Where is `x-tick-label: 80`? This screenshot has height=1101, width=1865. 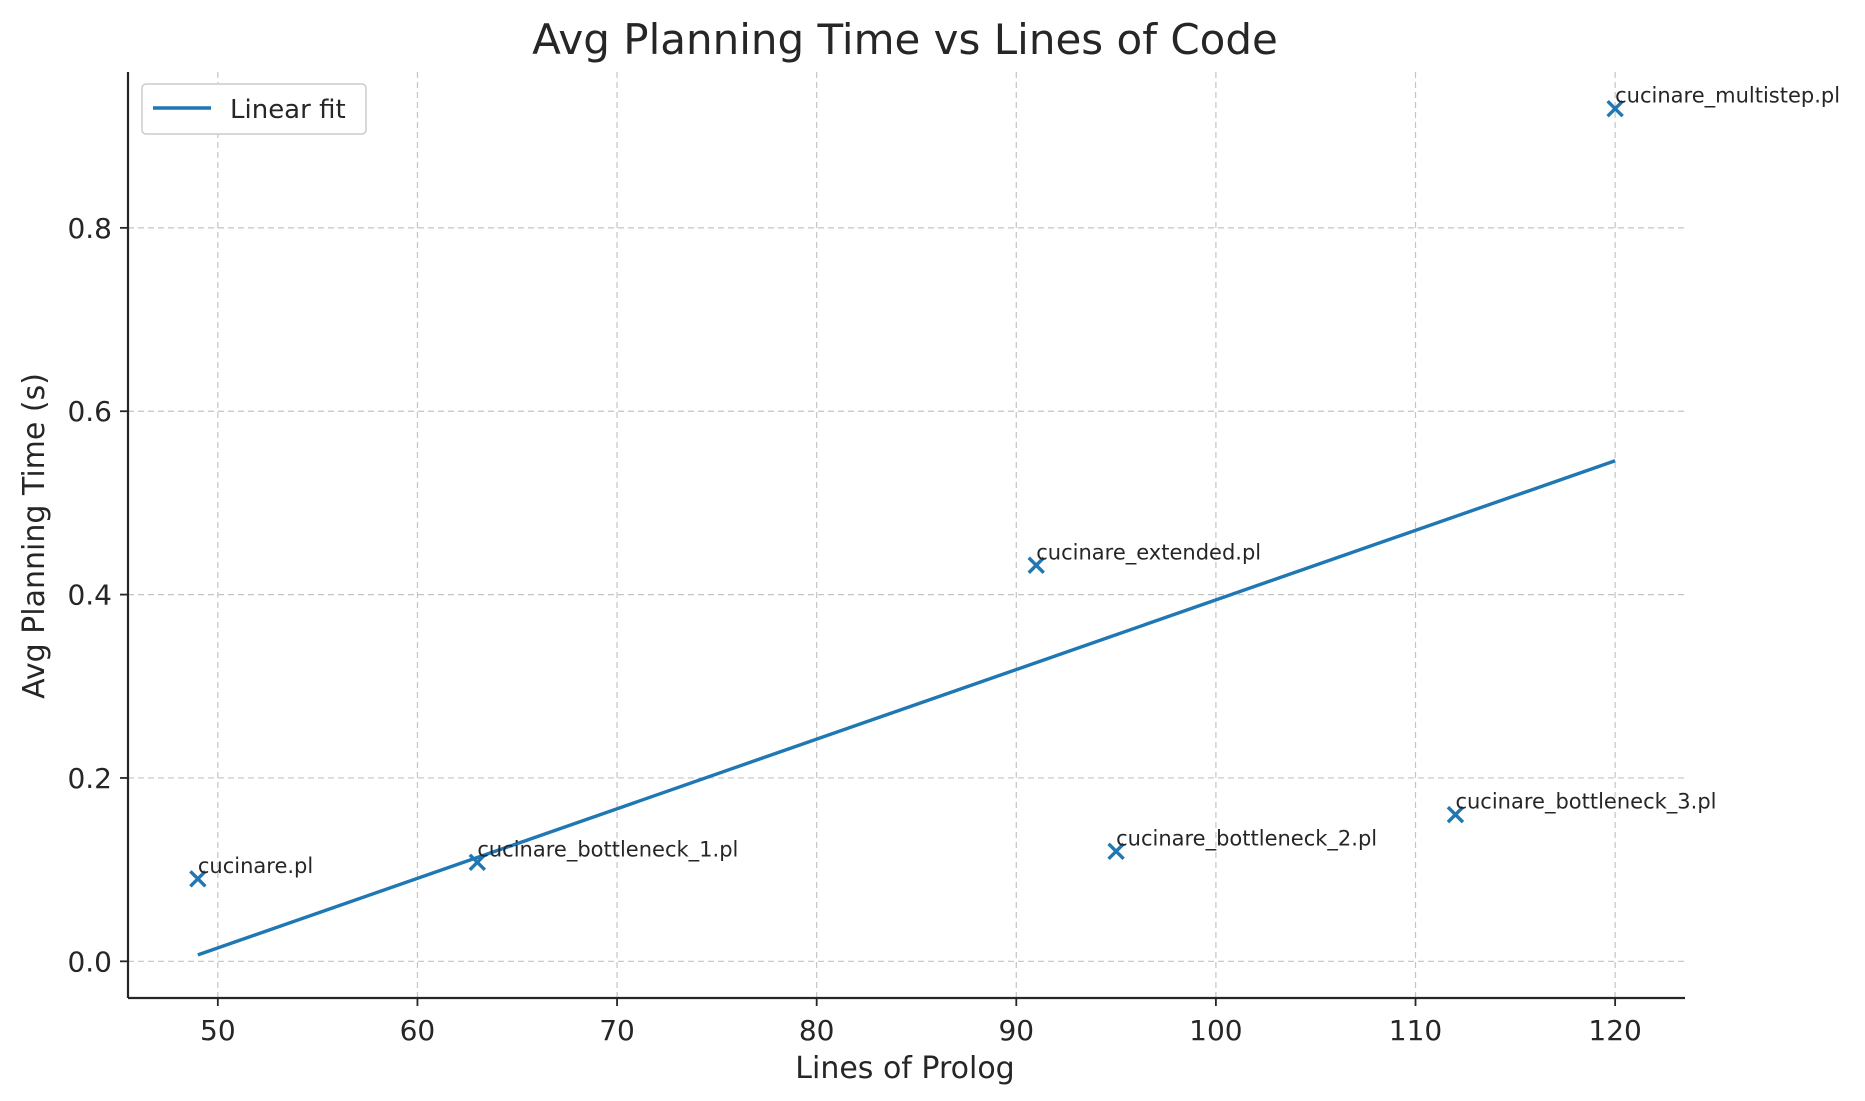 x-tick-label: 80 is located at coordinates (817, 1030).